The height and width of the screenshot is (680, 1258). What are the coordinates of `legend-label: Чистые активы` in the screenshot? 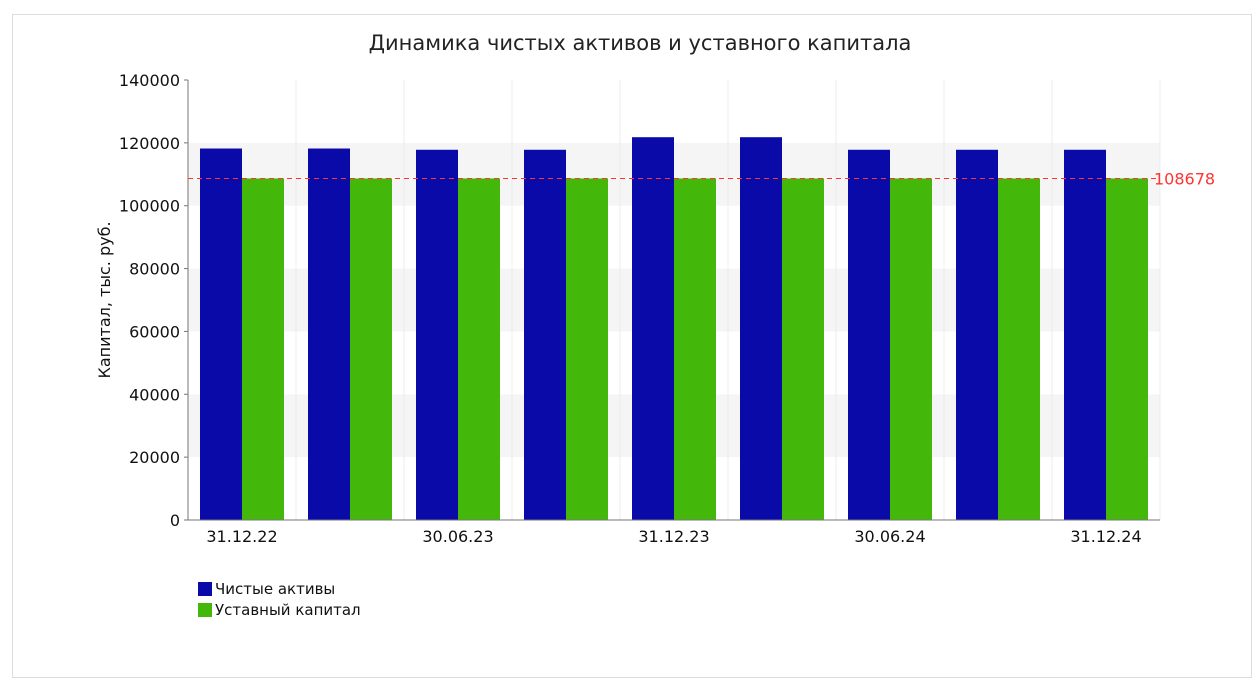 It's located at (275, 588).